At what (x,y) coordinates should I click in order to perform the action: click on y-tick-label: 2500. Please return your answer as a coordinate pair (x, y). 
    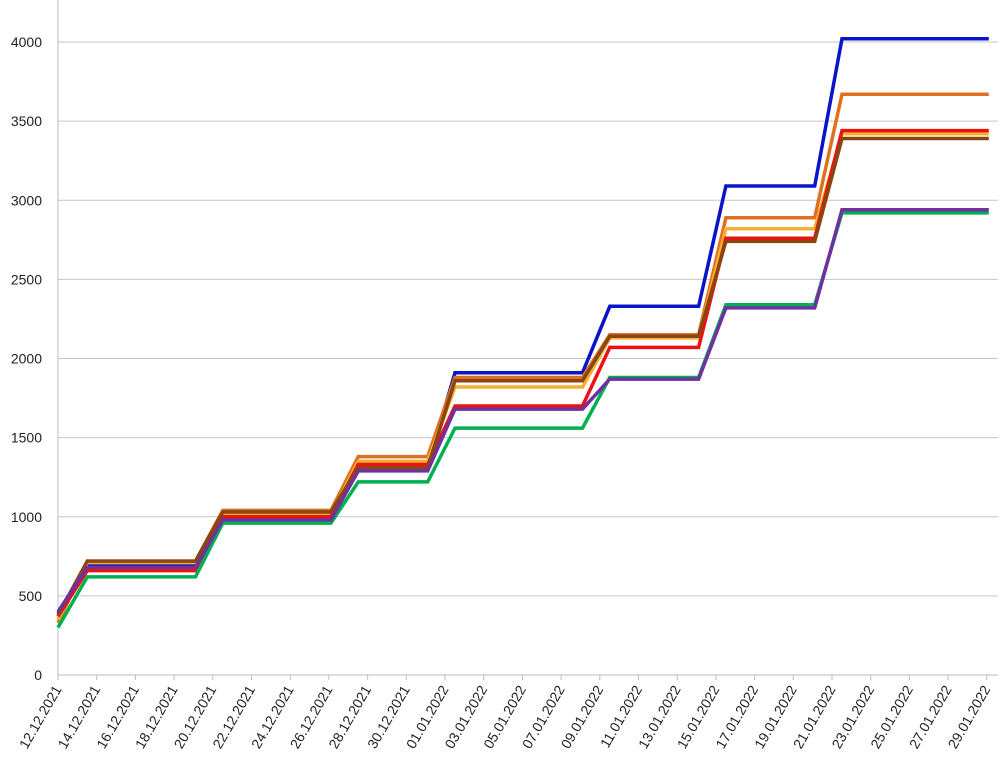
    Looking at the image, I should click on (26, 279).